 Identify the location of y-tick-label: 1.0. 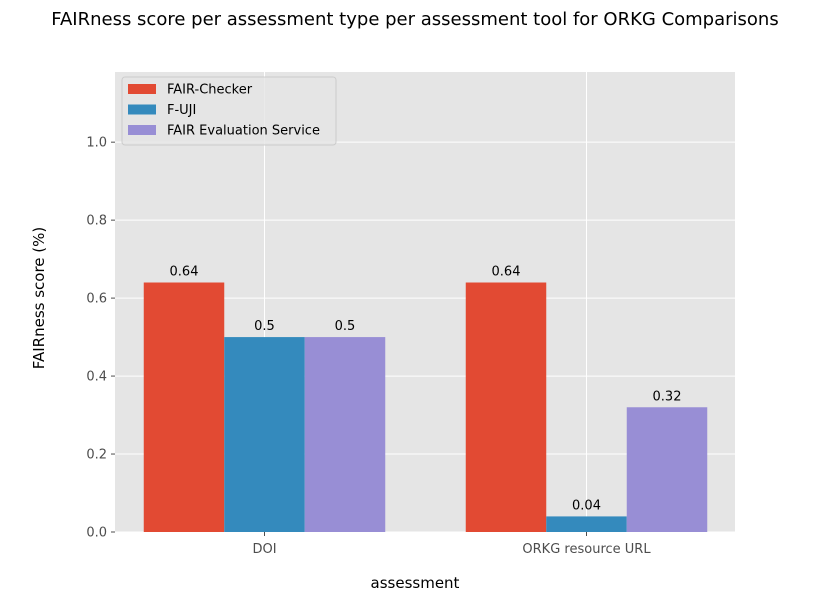
(96, 143).